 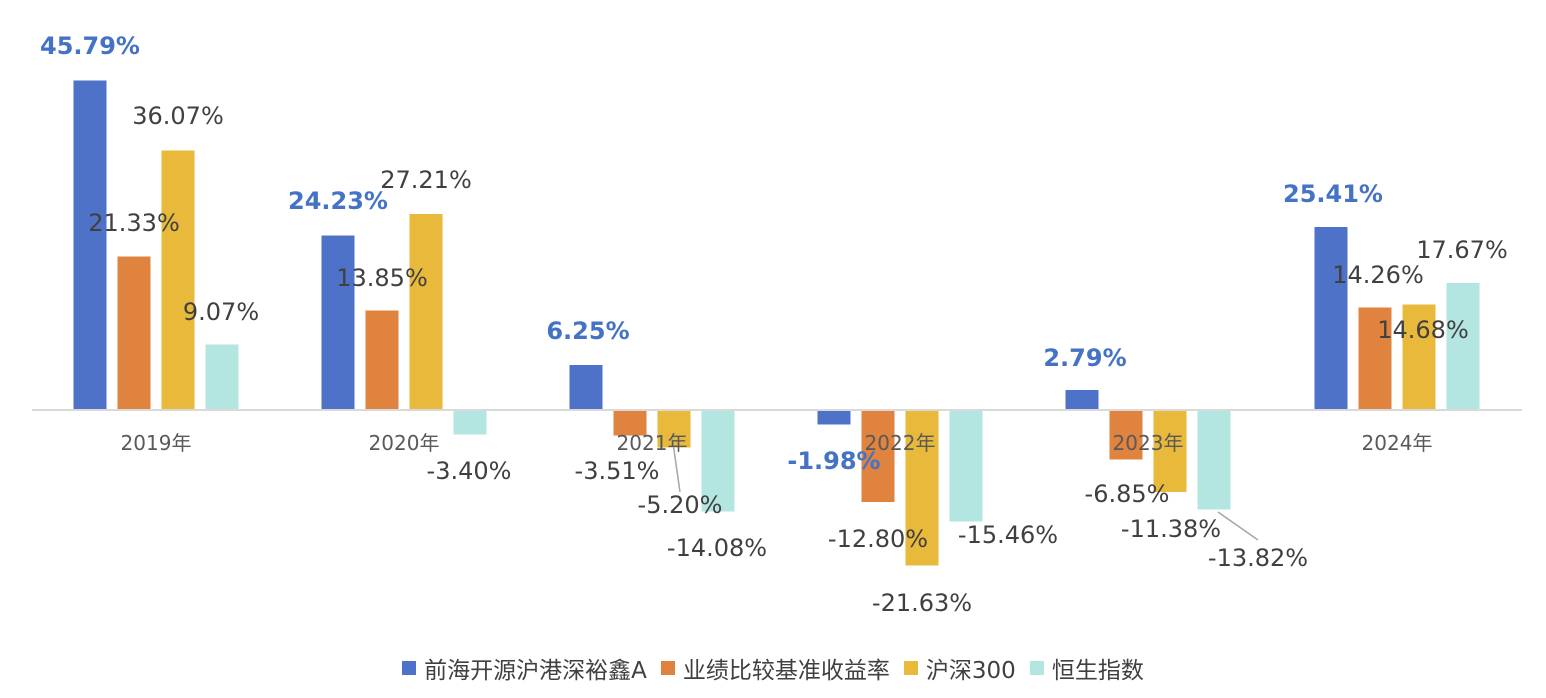 I want to click on legend-item-4: 恒生指数, so click(x=1086, y=668).